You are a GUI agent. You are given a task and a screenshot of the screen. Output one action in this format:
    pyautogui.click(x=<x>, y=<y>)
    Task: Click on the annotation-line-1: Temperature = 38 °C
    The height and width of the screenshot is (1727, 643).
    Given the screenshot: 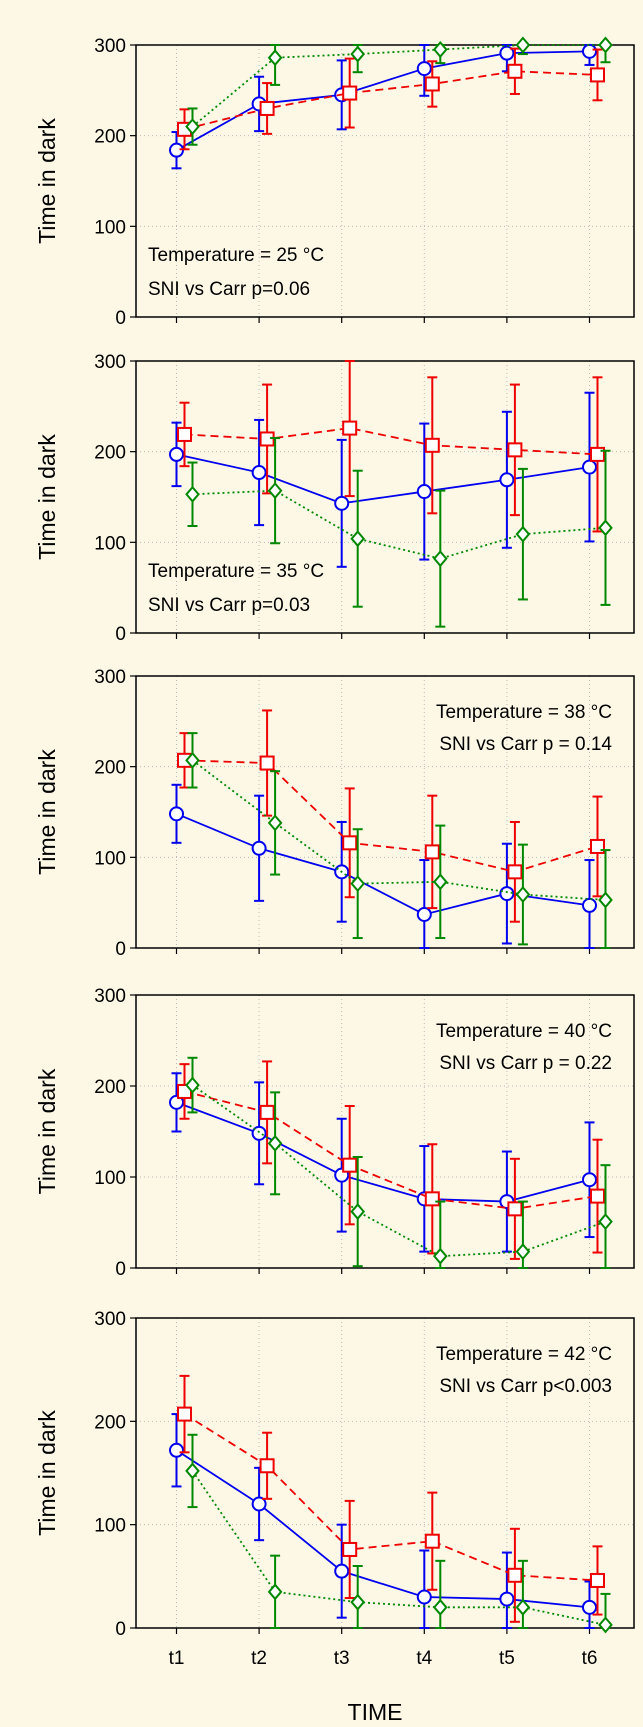 What is the action you would take?
    pyautogui.click(x=524, y=712)
    